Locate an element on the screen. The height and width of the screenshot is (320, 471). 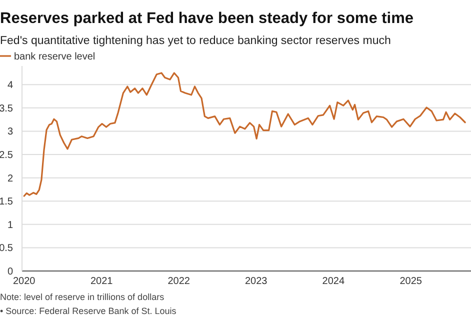
y-tick-label: 2 is located at coordinates (10, 178).